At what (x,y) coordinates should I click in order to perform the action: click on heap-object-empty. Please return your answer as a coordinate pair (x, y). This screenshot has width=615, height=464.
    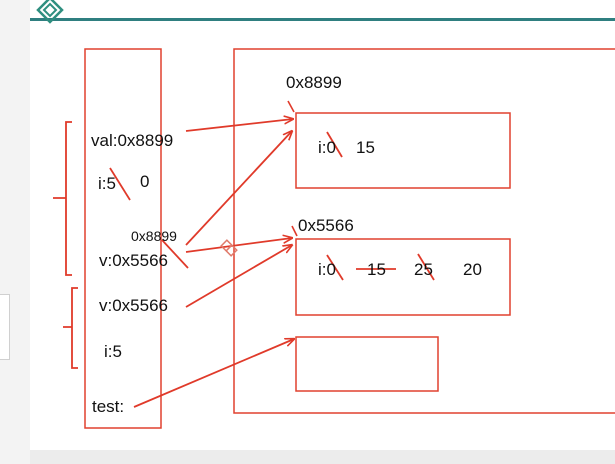
    Looking at the image, I should click on (367, 364).